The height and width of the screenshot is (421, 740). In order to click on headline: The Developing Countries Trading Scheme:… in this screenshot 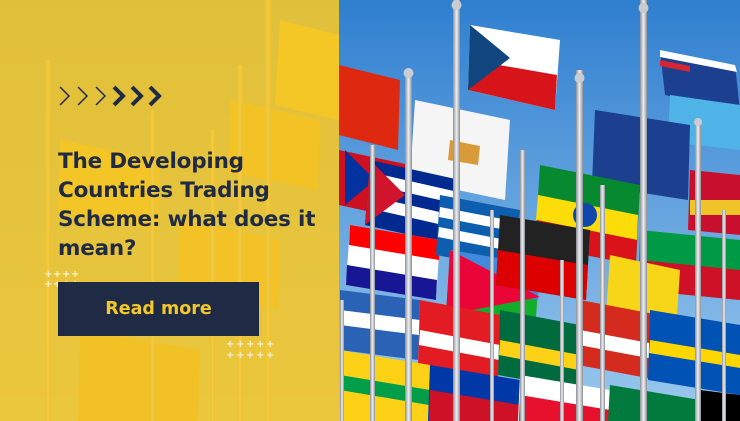, I will do `click(187, 205)`.